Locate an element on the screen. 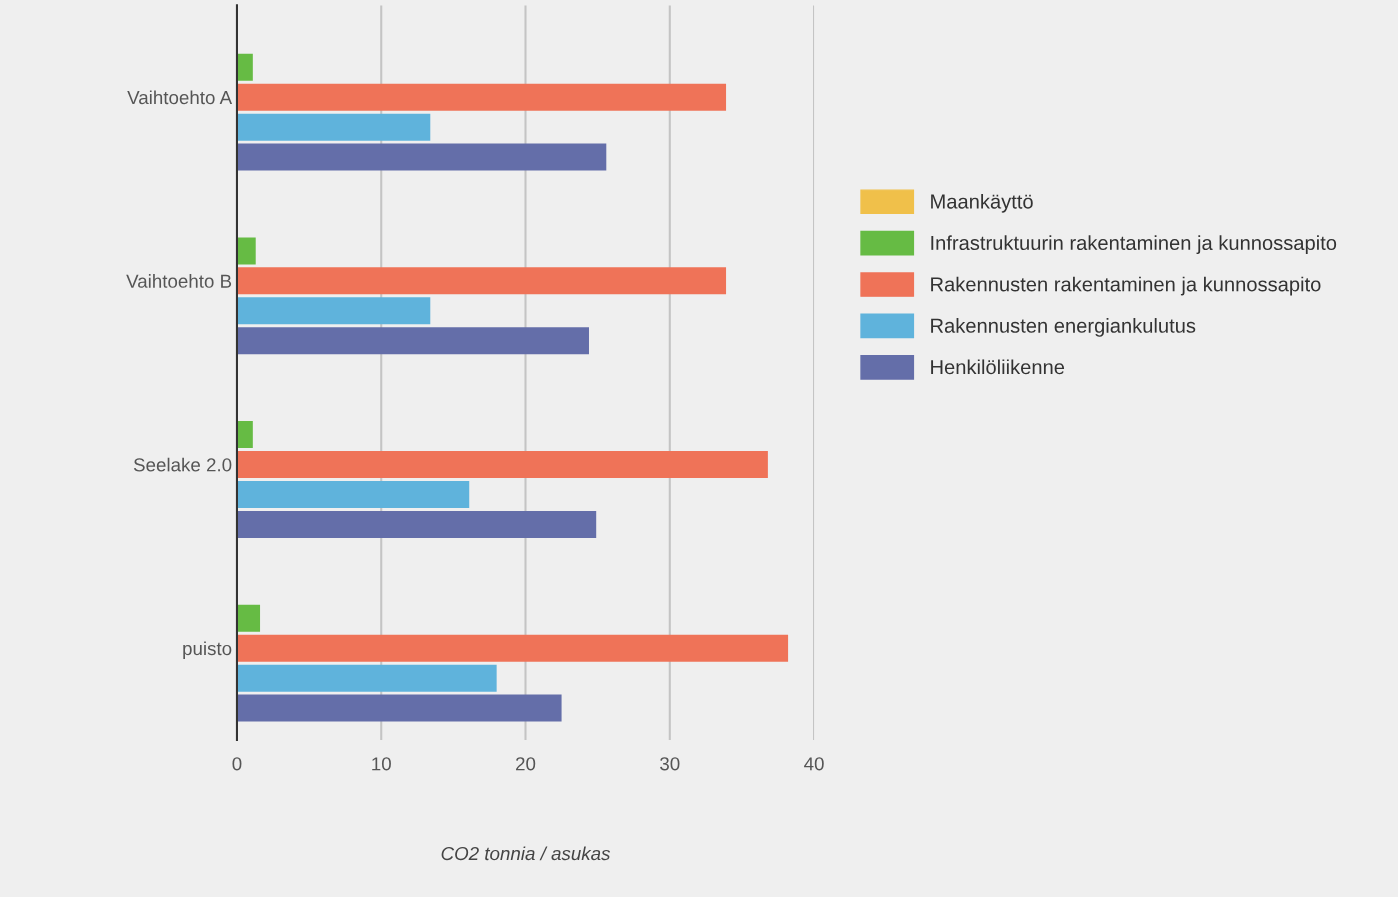 This screenshot has height=897, width=1398. x-tick-label: 0 is located at coordinates (237, 764).